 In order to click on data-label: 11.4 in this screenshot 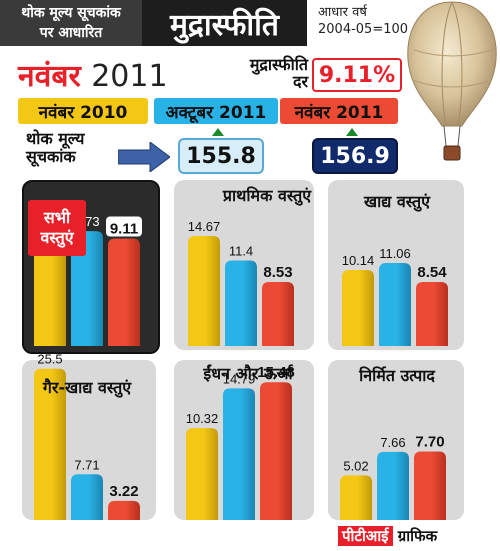, I will do `click(241, 251)`.